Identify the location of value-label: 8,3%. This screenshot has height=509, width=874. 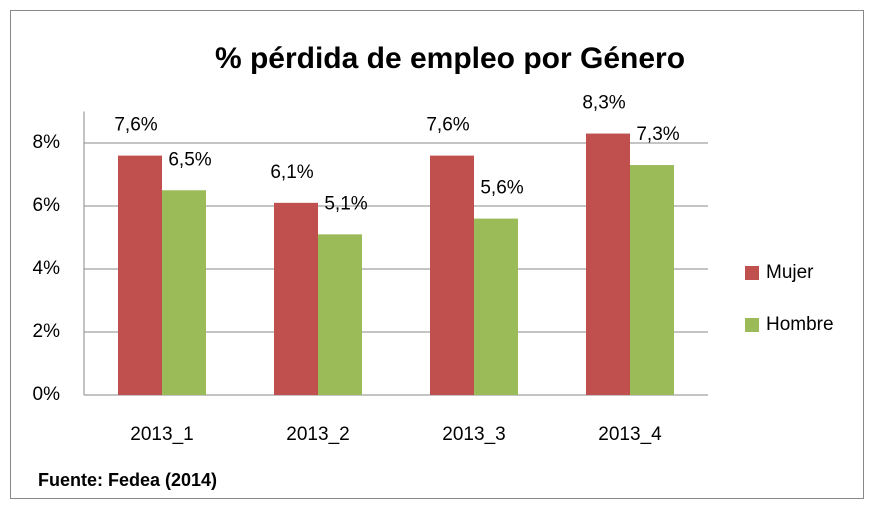
(603, 103).